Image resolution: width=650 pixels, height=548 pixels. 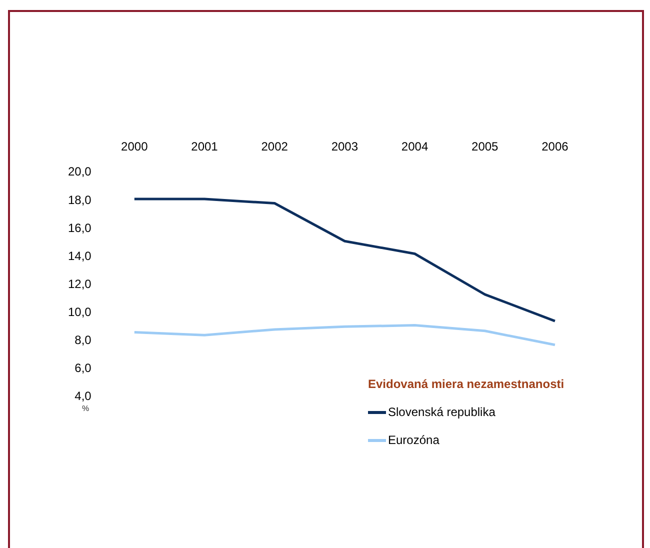 I want to click on x-tick-label: 2006, so click(x=555, y=147).